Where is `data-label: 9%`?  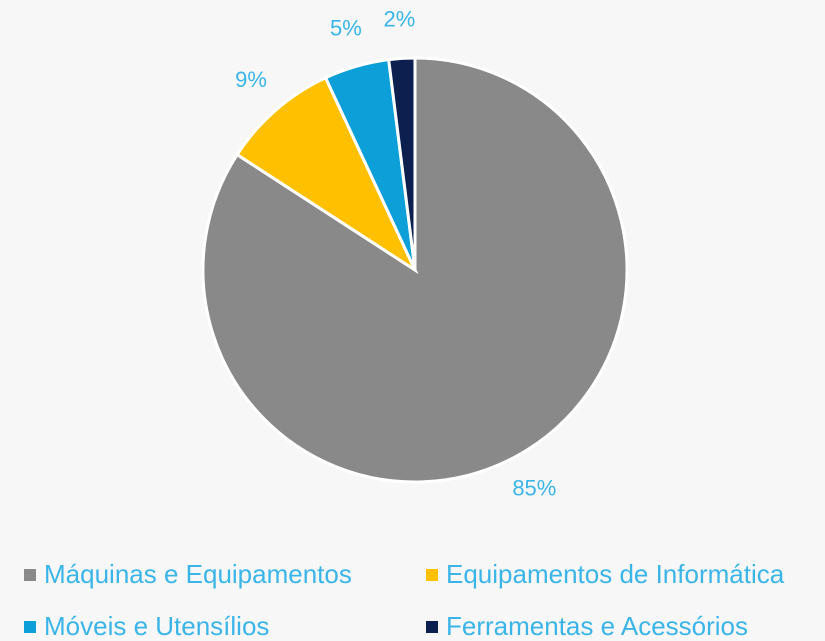 data-label: 9% is located at coordinates (251, 79).